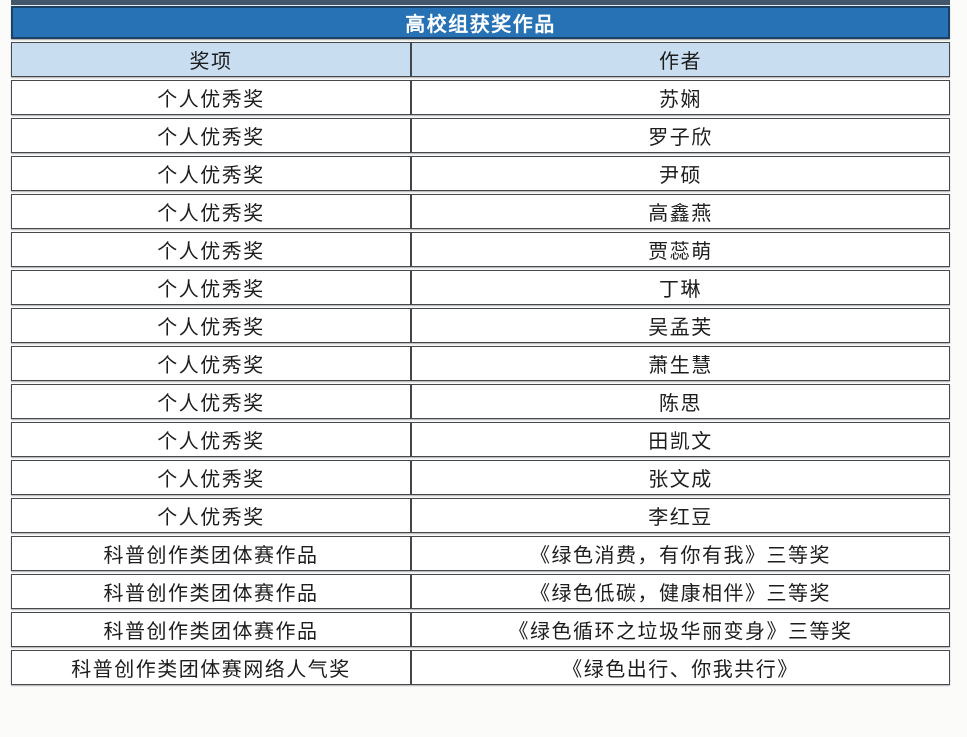  What do you see at coordinates (680, 211) in the screenshot?
I see `author-cell: 高鑫燕` at bounding box center [680, 211].